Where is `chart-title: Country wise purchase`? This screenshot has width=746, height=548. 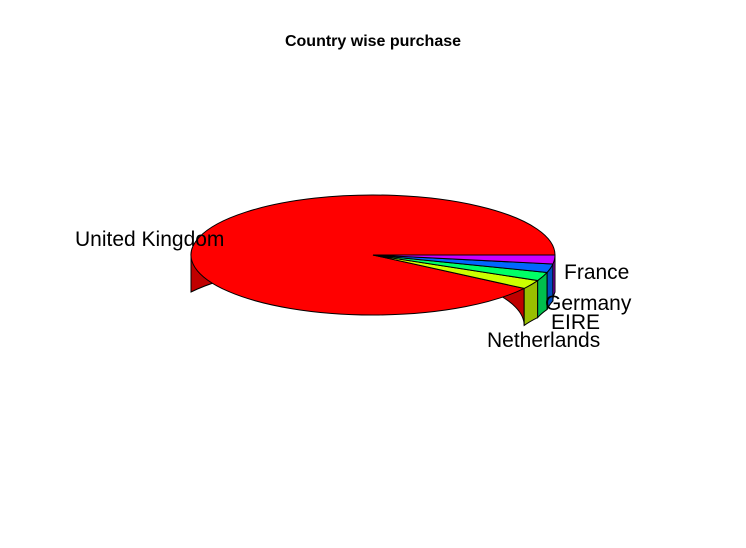
chart-title: Country wise purchase is located at coordinates (373, 41).